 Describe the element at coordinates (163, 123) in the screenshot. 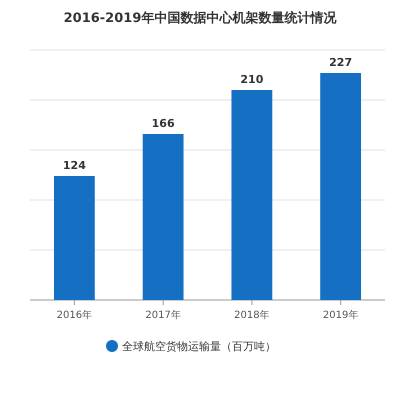

I see `data-label: 166` at that location.